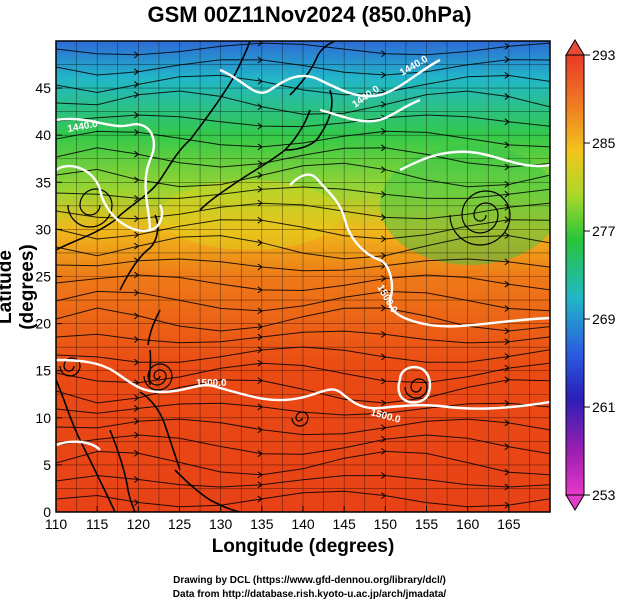 Image resolution: width=619 pixels, height=605 pixels. I want to click on y-tick-label: 20, so click(43, 324).